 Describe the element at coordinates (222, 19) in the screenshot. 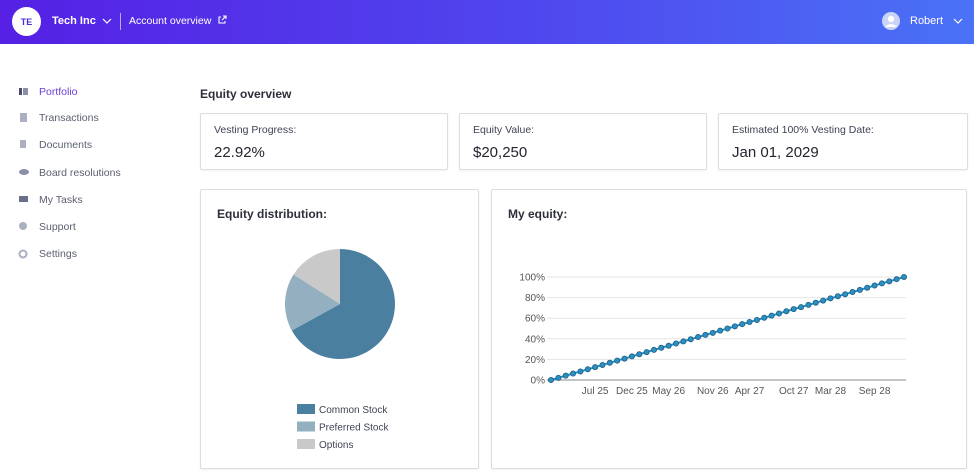

I see `external-icon` at that location.